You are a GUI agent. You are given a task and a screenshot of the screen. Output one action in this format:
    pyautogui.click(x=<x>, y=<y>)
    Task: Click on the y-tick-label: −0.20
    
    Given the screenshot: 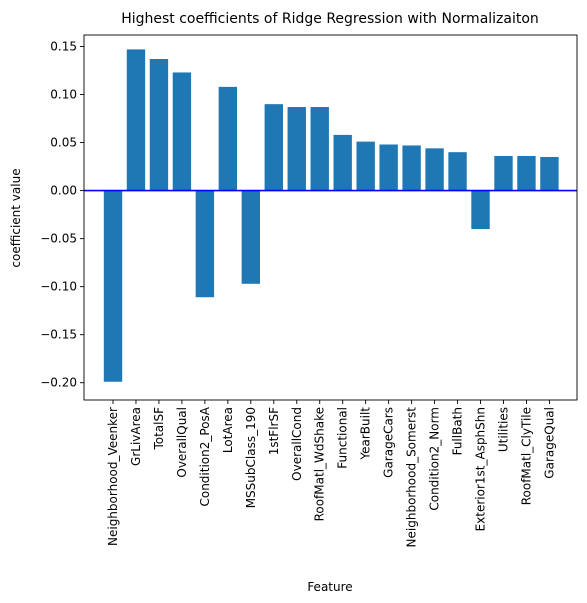 What is the action you would take?
    pyautogui.click(x=58, y=383)
    